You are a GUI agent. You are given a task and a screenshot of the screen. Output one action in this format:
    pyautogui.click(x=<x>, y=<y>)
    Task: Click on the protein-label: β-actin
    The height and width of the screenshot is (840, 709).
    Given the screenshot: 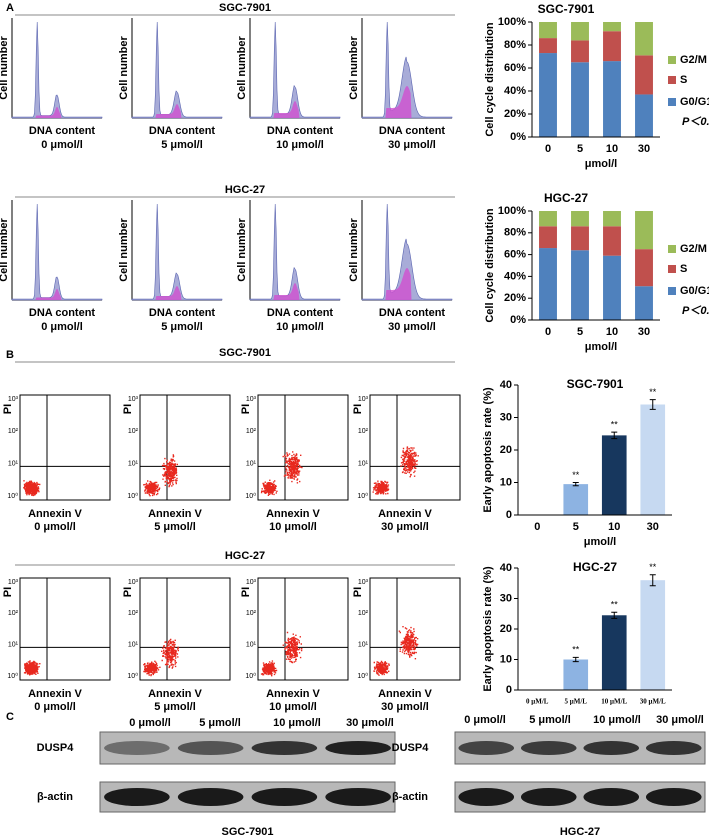 What is the action you would take?
    pyautogui.click(x=55, y=797)
    